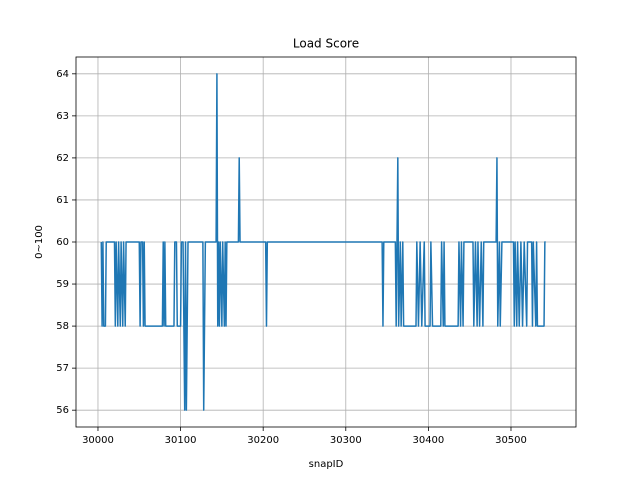 The height and width of the screenshot is (480, 640). Describe the element at coordinates (62, 284) in the screenshot. I see `y-tick-label: 59` at that location.